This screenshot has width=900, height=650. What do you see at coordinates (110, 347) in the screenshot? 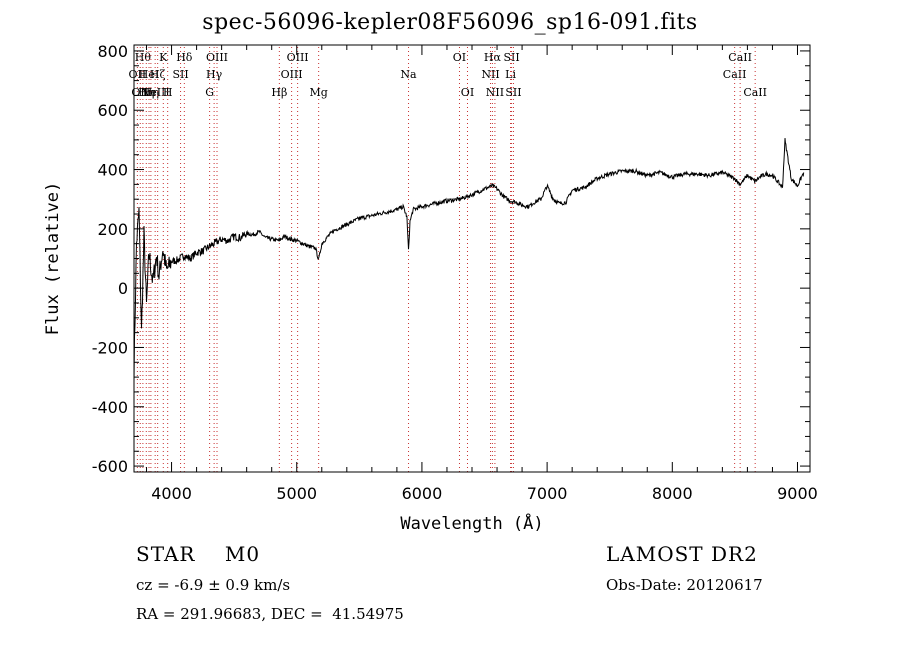
I see `y-tick-label: -200` at bounding box center [110, 347].